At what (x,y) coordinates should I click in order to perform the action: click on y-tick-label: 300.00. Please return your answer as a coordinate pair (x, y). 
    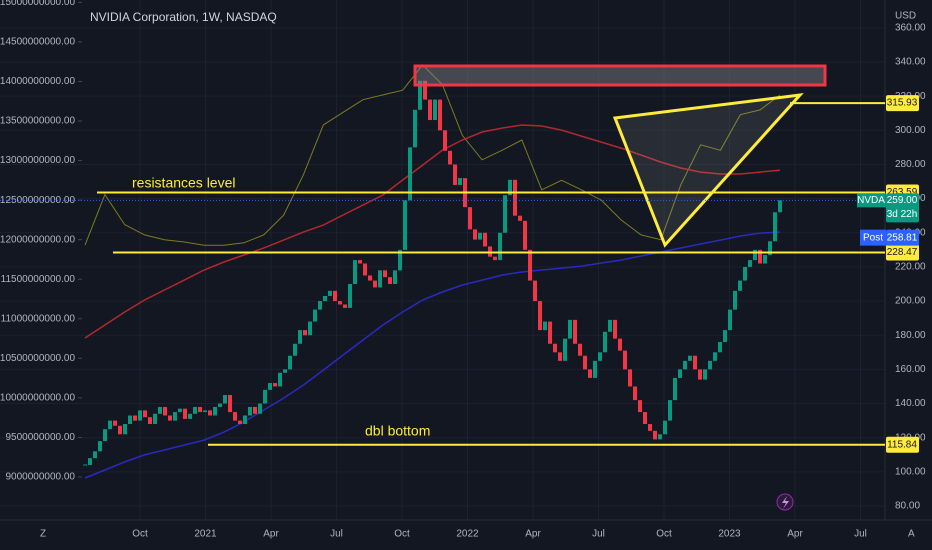
    Looking at the image, I should click on (910, 130).